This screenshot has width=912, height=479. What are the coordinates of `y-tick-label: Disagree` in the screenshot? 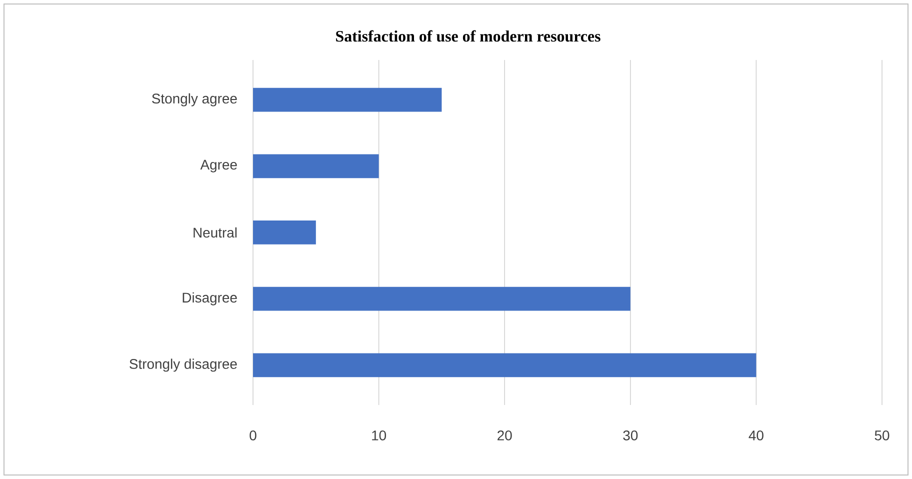 It's located at (209, 299).